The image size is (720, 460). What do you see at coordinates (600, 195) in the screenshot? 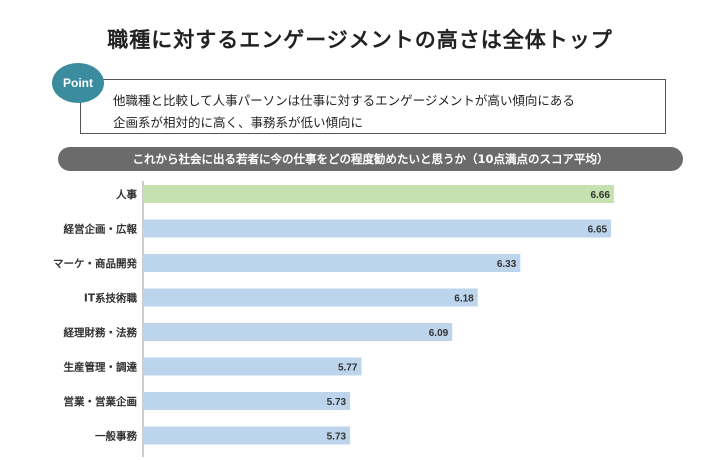
I see `value-label-0: 6.66` at bounding box center [600, 195].